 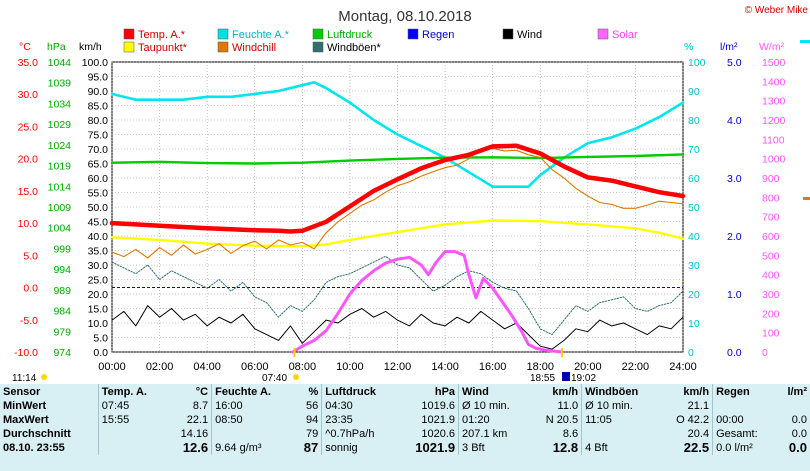 I want to click on legend-label: Regen, so click(x=438, y=35).